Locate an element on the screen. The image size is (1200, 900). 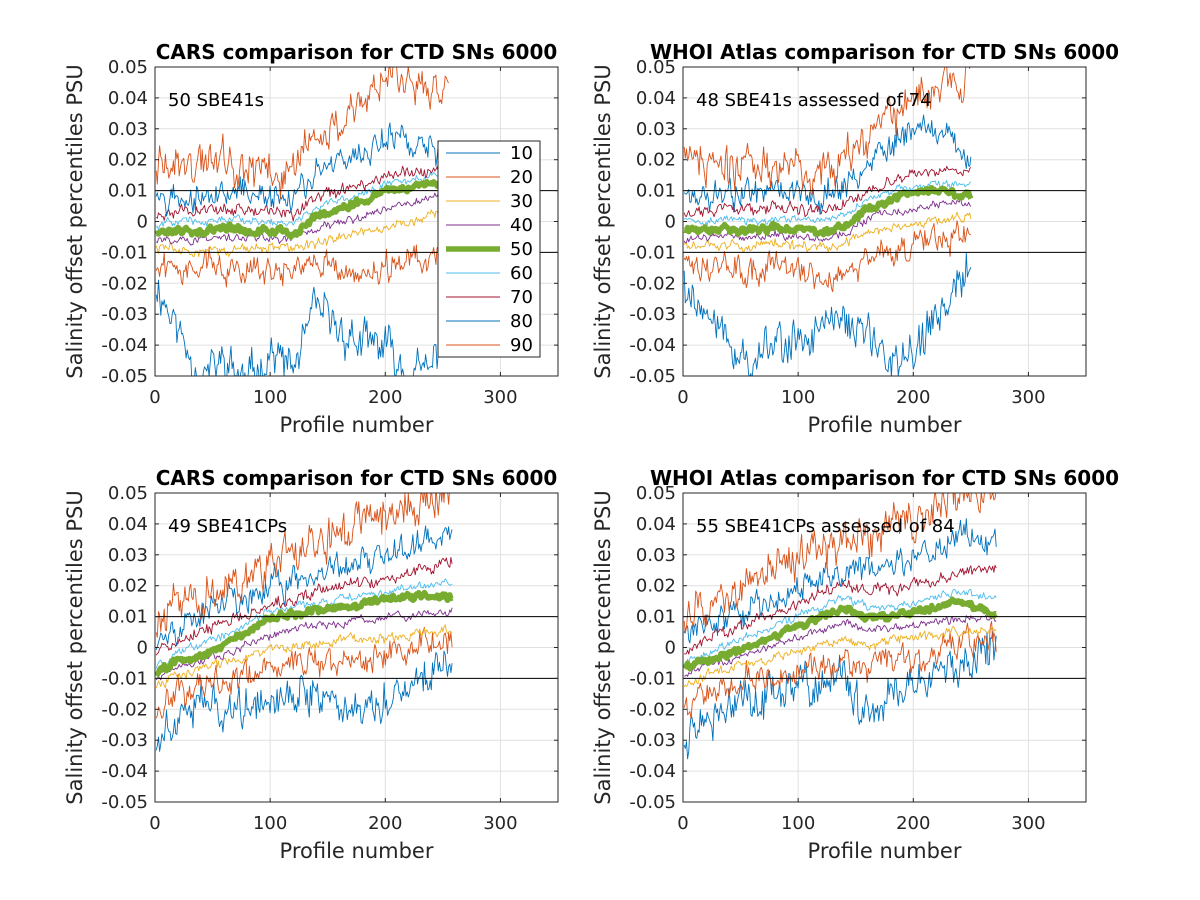
legend-label-50: 50 is located at coordinates (521, 249).